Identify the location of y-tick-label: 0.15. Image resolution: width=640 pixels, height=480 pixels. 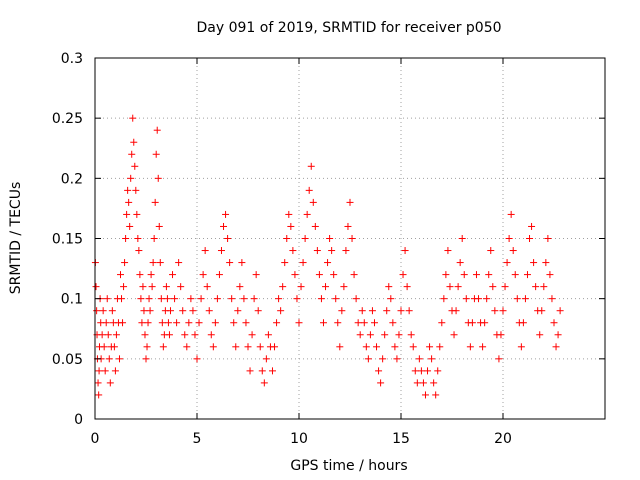
(67, 240).